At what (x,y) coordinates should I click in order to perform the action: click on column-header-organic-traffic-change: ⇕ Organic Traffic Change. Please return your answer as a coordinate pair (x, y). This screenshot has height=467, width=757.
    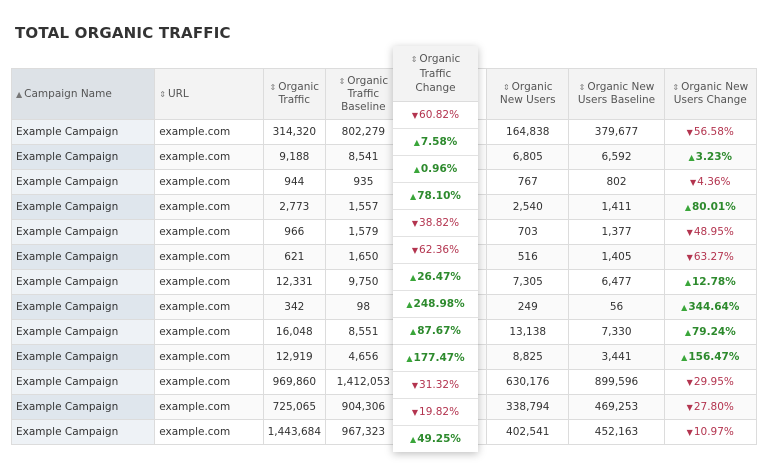
    Looking at the image, I should click on (435, 74).